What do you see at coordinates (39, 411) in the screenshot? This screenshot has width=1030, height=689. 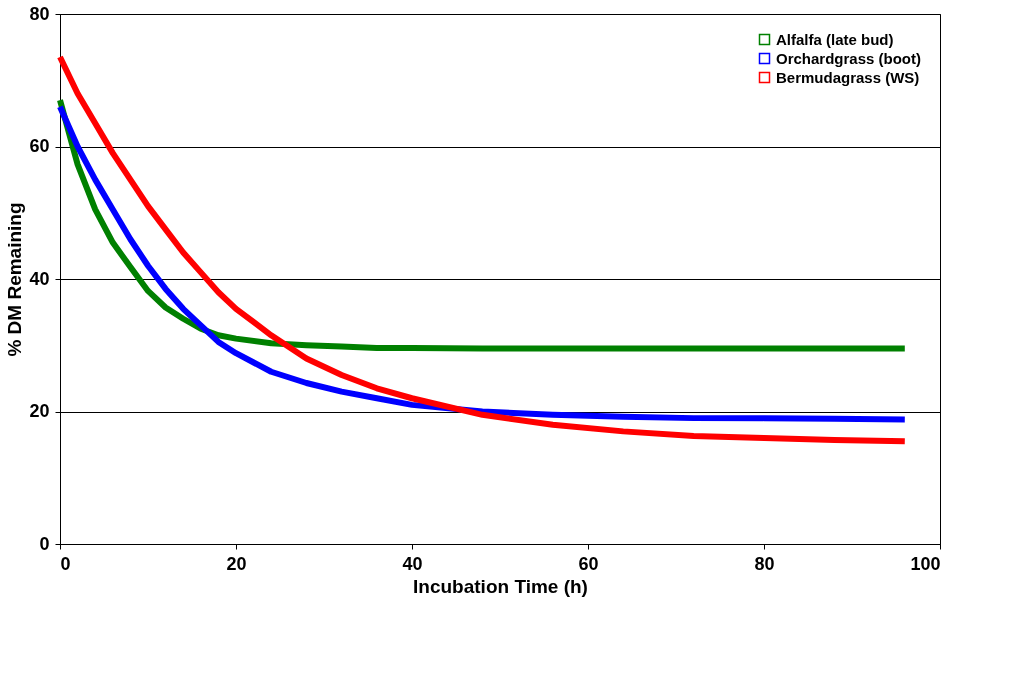 I see `y-tick-label: 20` at bounding box center [39, 411].